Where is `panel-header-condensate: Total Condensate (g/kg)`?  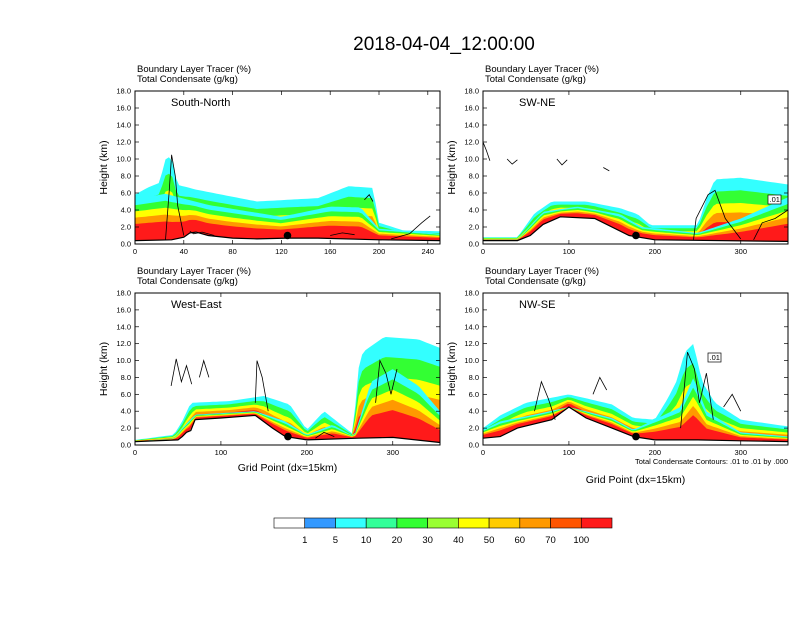 panel-header-condensate: Total Condensate (g/kg) is located at coordinates (535, 79).